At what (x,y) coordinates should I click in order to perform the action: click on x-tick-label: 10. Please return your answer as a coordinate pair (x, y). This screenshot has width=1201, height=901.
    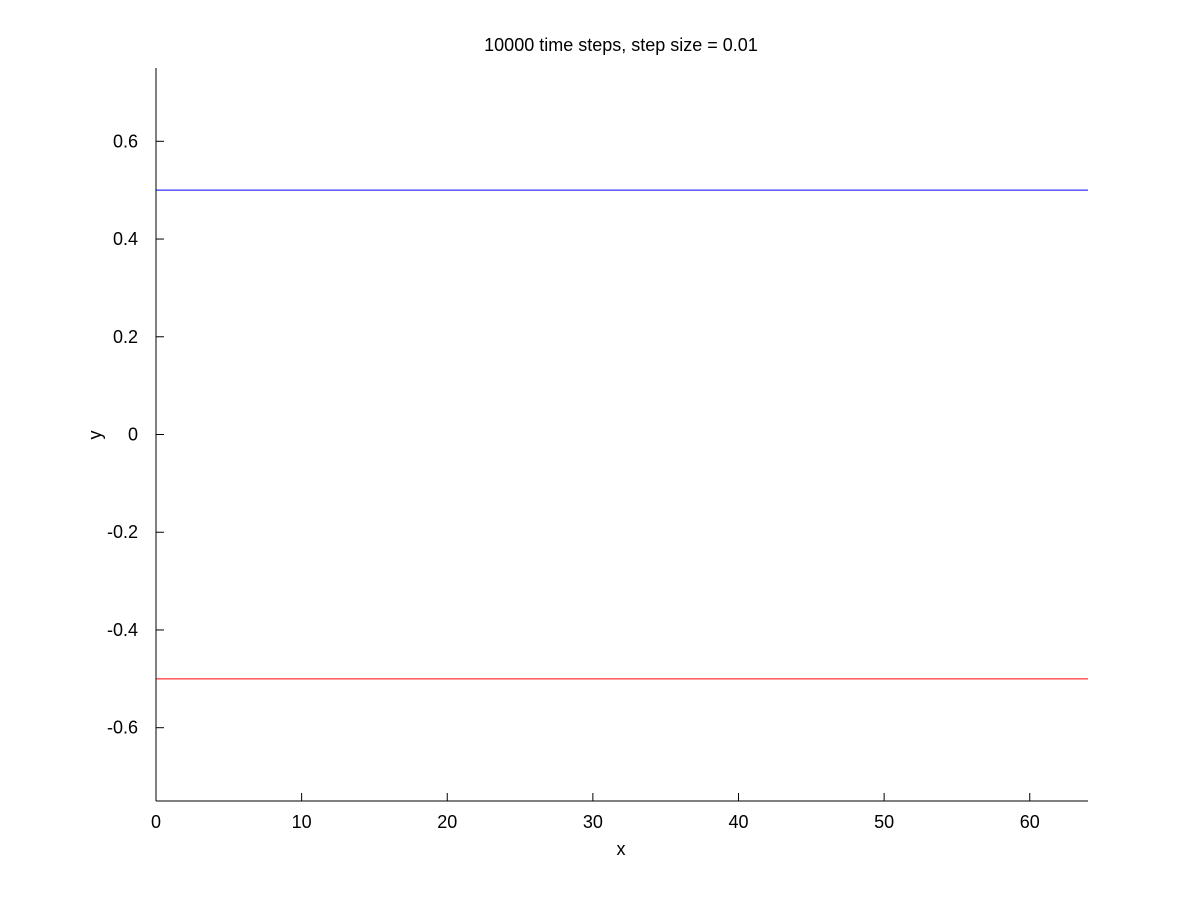
    Looking at the image, I should click on (302, 822).